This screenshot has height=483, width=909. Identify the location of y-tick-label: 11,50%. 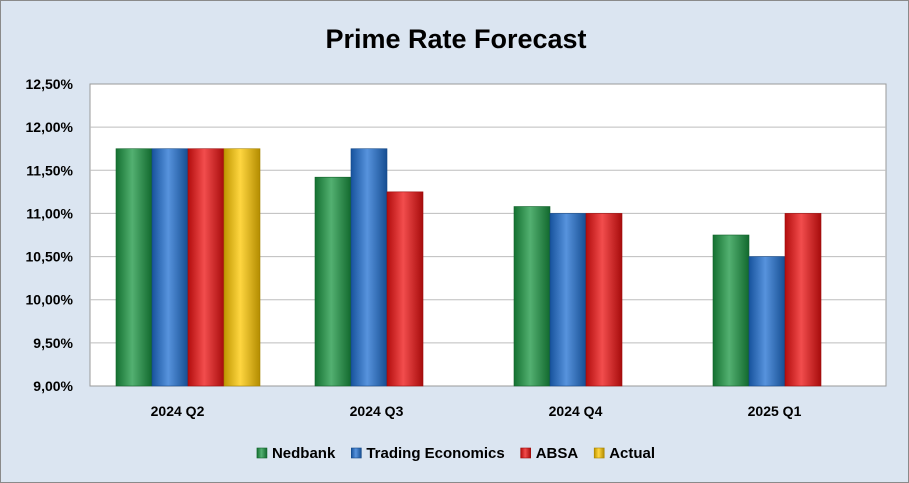
(49, 170).